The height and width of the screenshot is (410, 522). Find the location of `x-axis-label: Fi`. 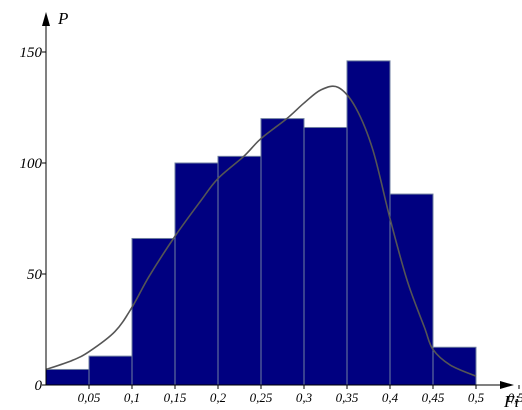

x-axis-label: Fi is located at coordinates (511, 401).